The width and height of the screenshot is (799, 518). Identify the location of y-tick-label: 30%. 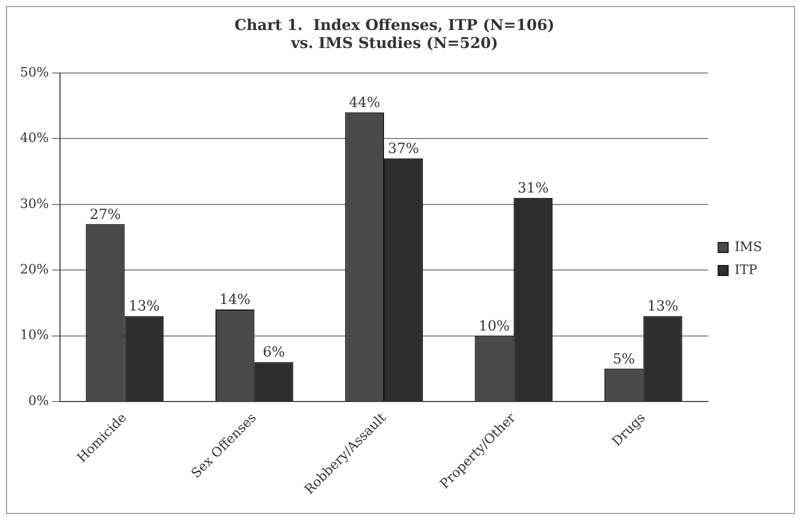
(34, 204).